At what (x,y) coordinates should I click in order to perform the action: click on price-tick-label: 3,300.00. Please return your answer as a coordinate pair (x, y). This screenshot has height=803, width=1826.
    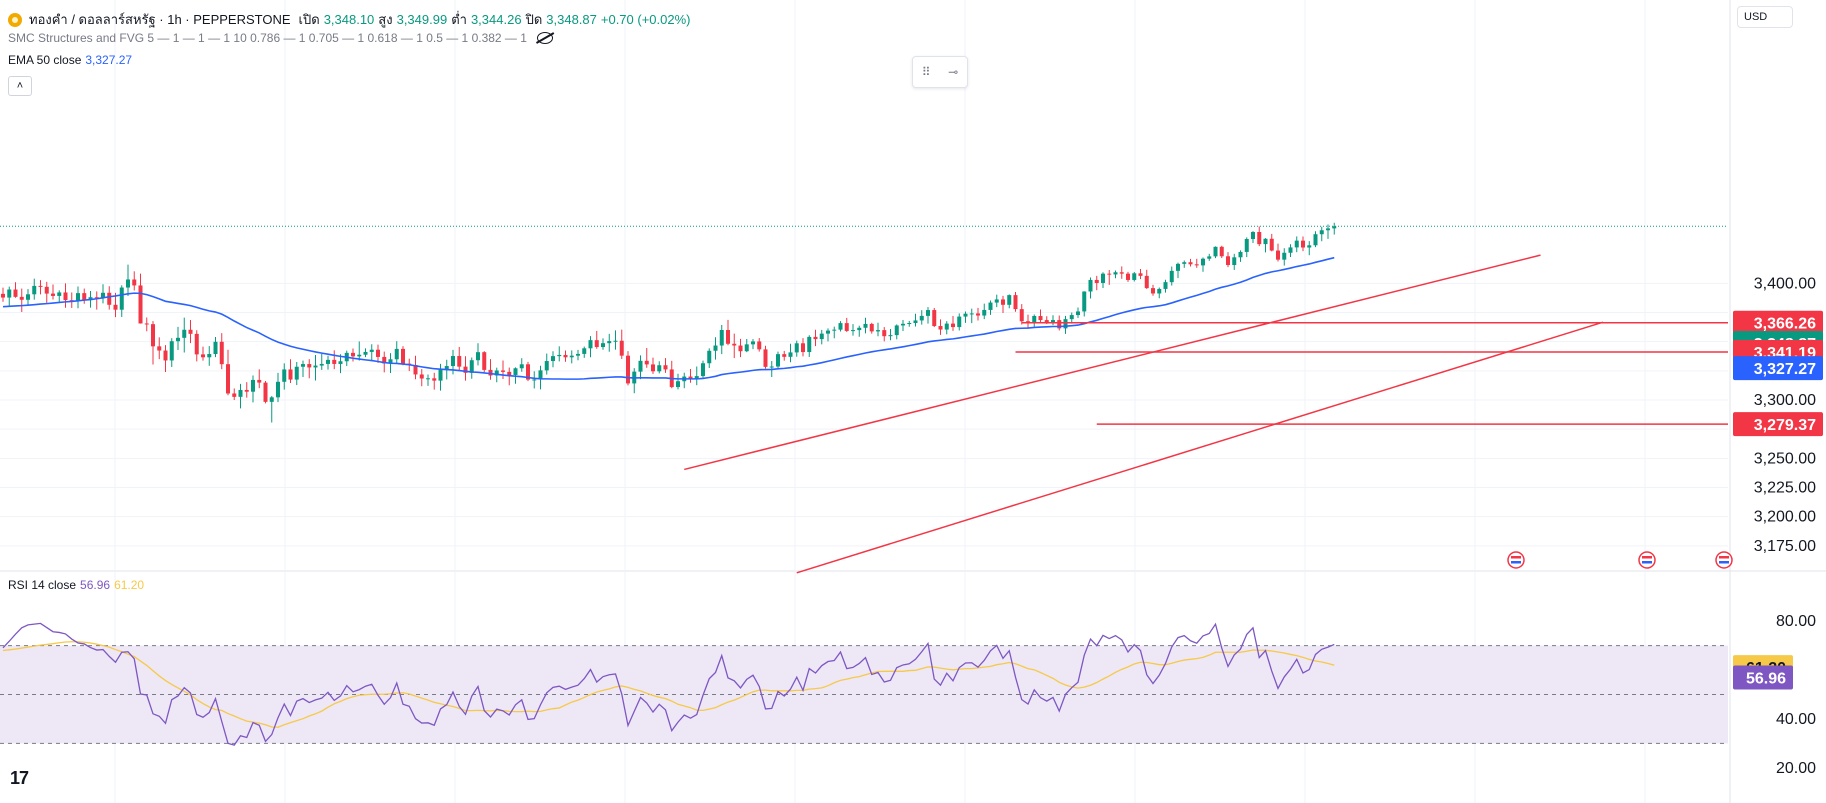
    Looking at the image, I should click on (1785, 400).